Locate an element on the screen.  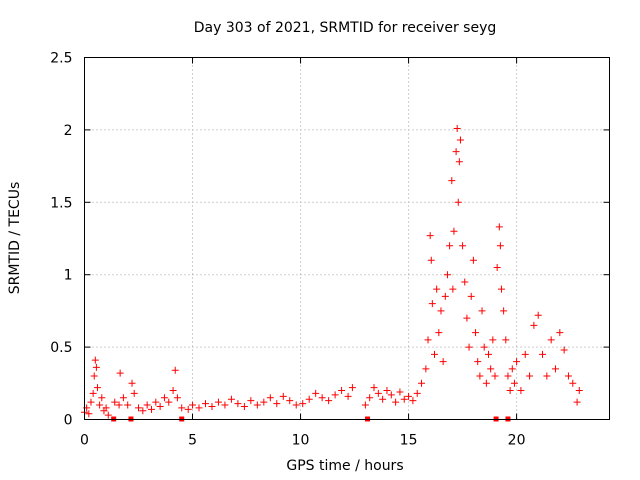
x-tick-label: 20 is located at coordinates (517, 441).